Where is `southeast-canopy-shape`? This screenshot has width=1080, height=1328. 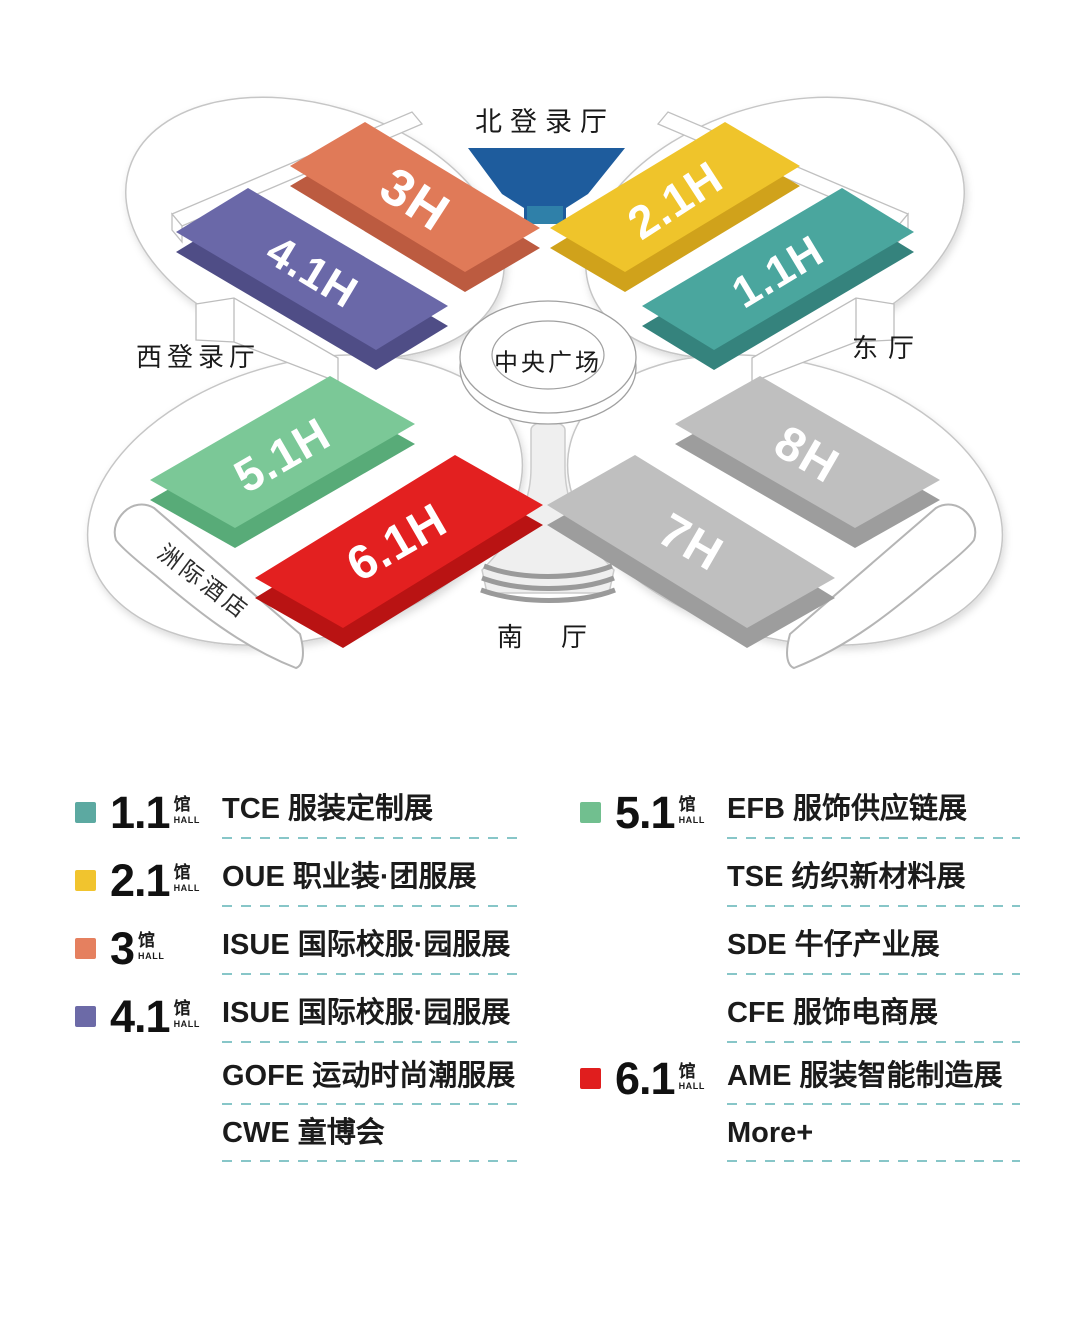 southeast-canopy-shape is located at coordinates (881, 586).